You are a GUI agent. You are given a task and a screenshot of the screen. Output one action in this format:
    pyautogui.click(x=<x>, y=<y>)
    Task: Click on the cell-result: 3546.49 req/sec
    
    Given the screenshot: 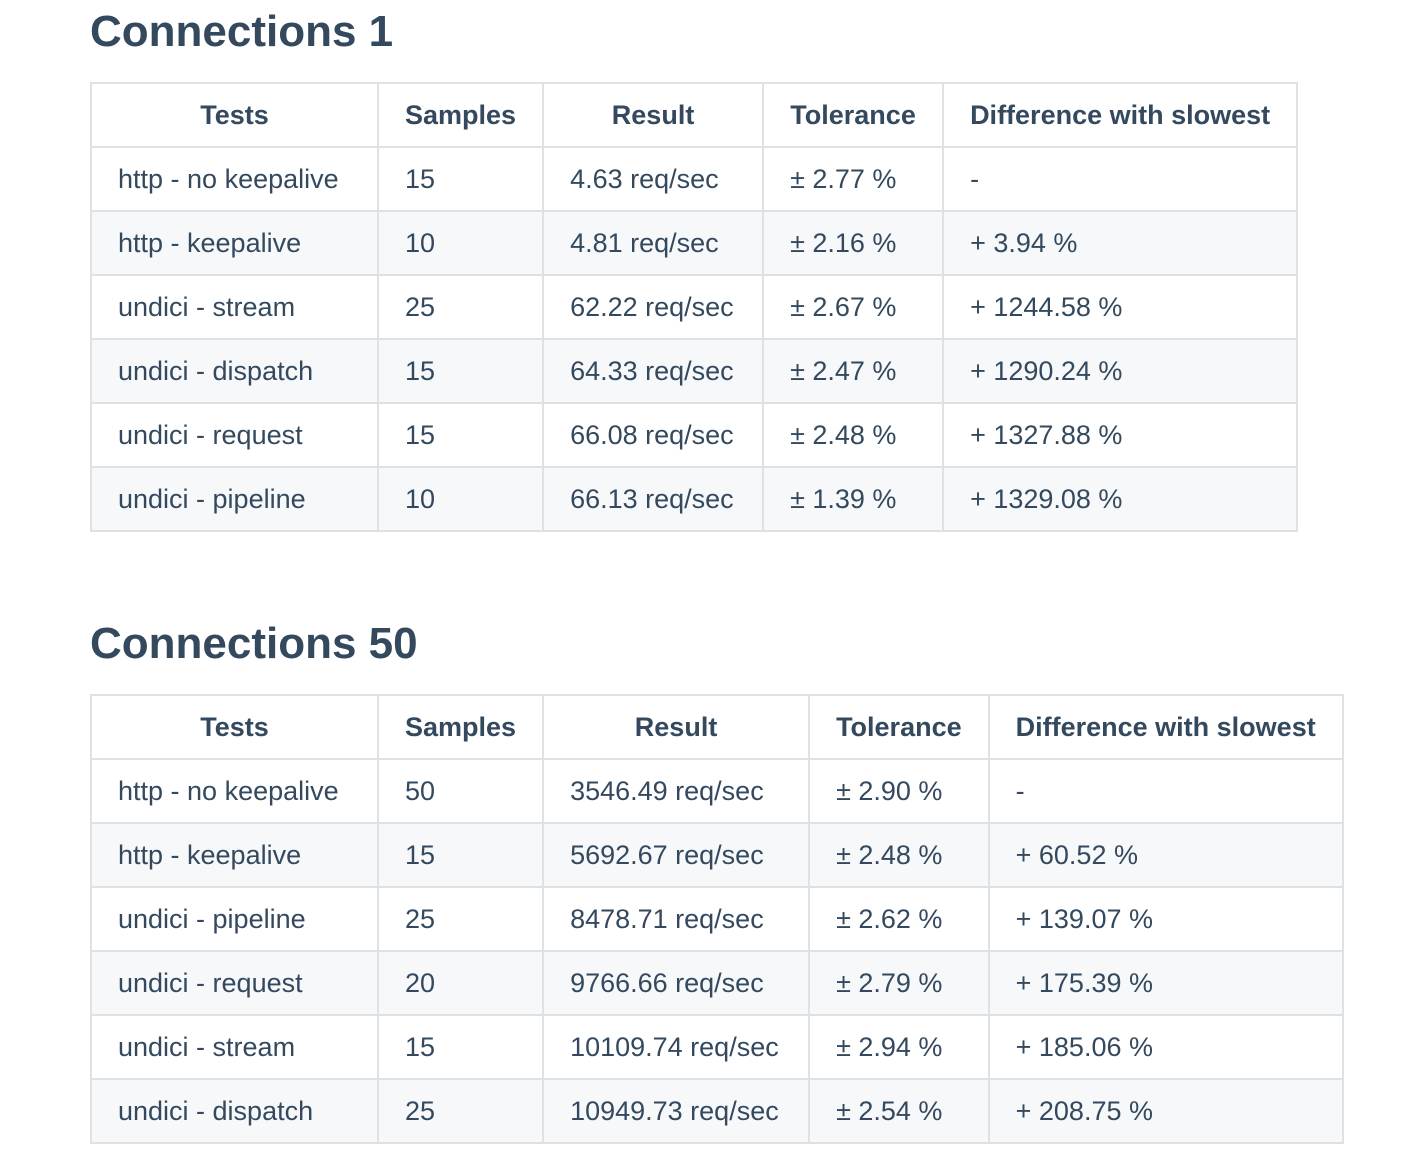 What is the action you would take?
    pyautogui.click(x=676, y=791)
    